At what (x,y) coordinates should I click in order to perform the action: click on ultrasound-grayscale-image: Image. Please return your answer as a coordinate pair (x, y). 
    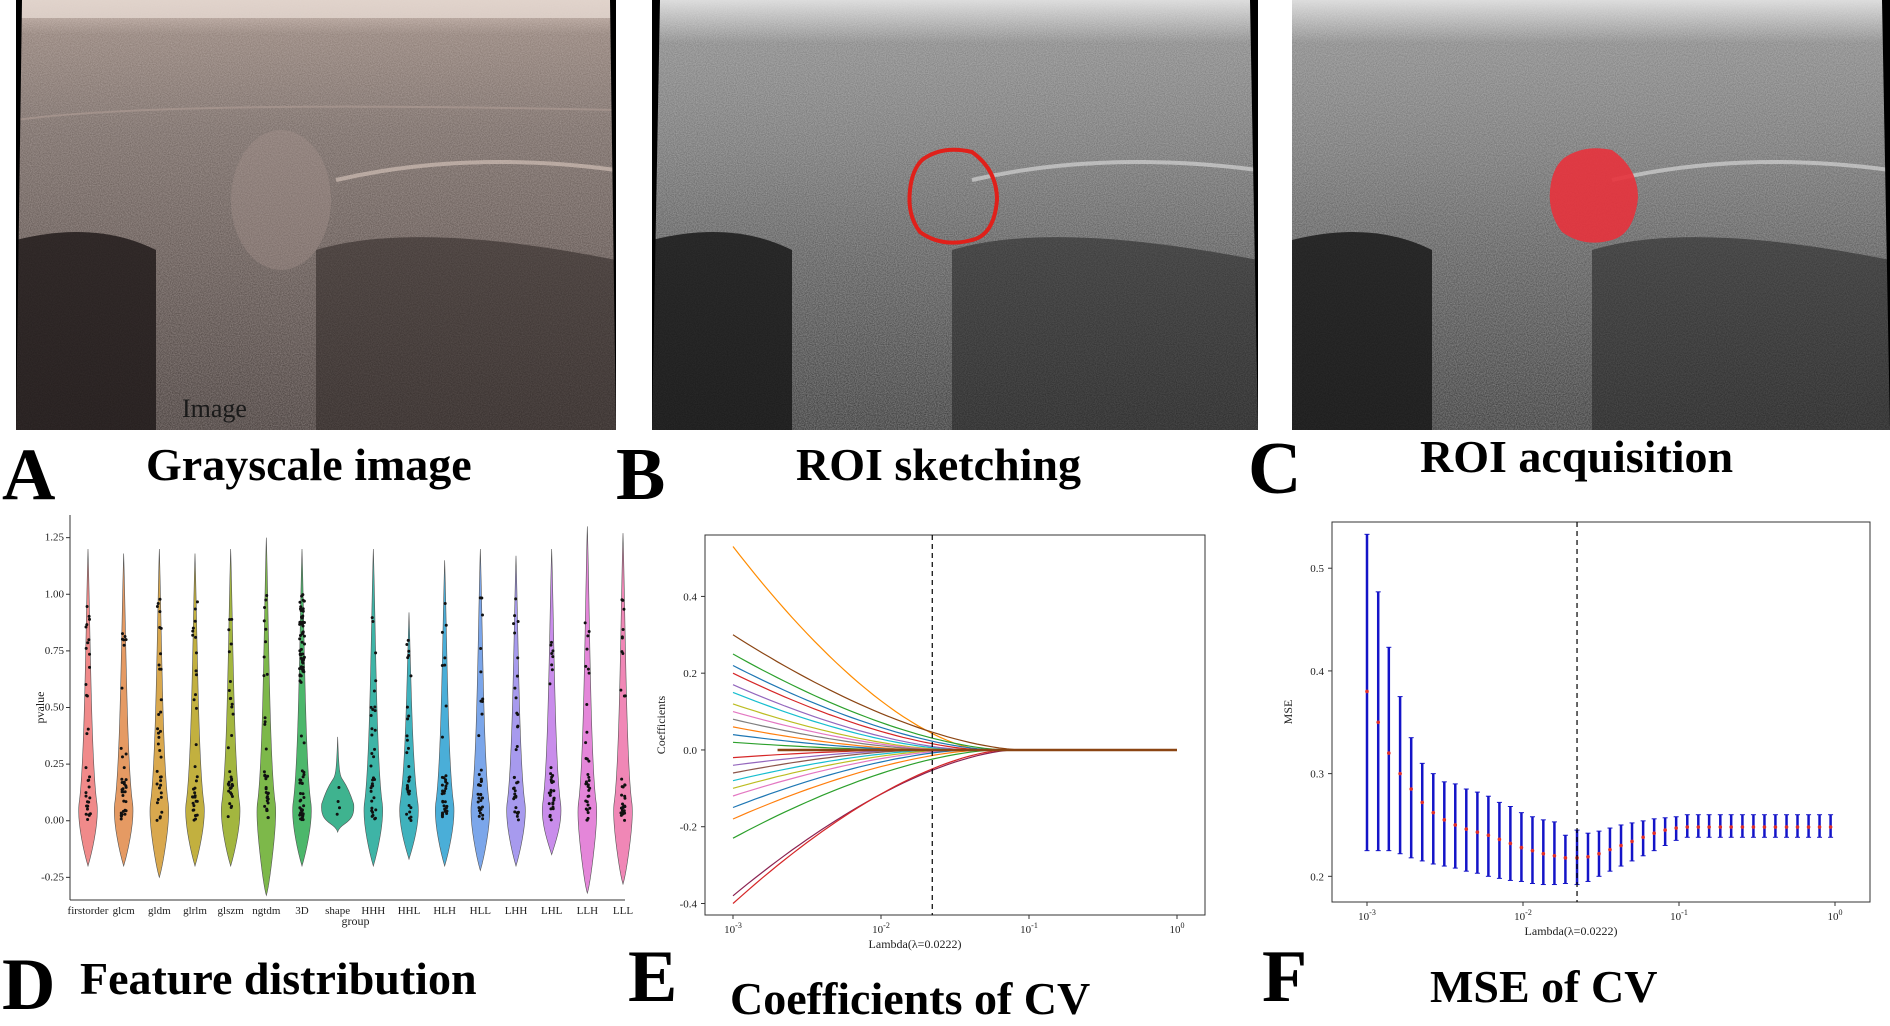
    Looking at the image, I should click on (316, 215).